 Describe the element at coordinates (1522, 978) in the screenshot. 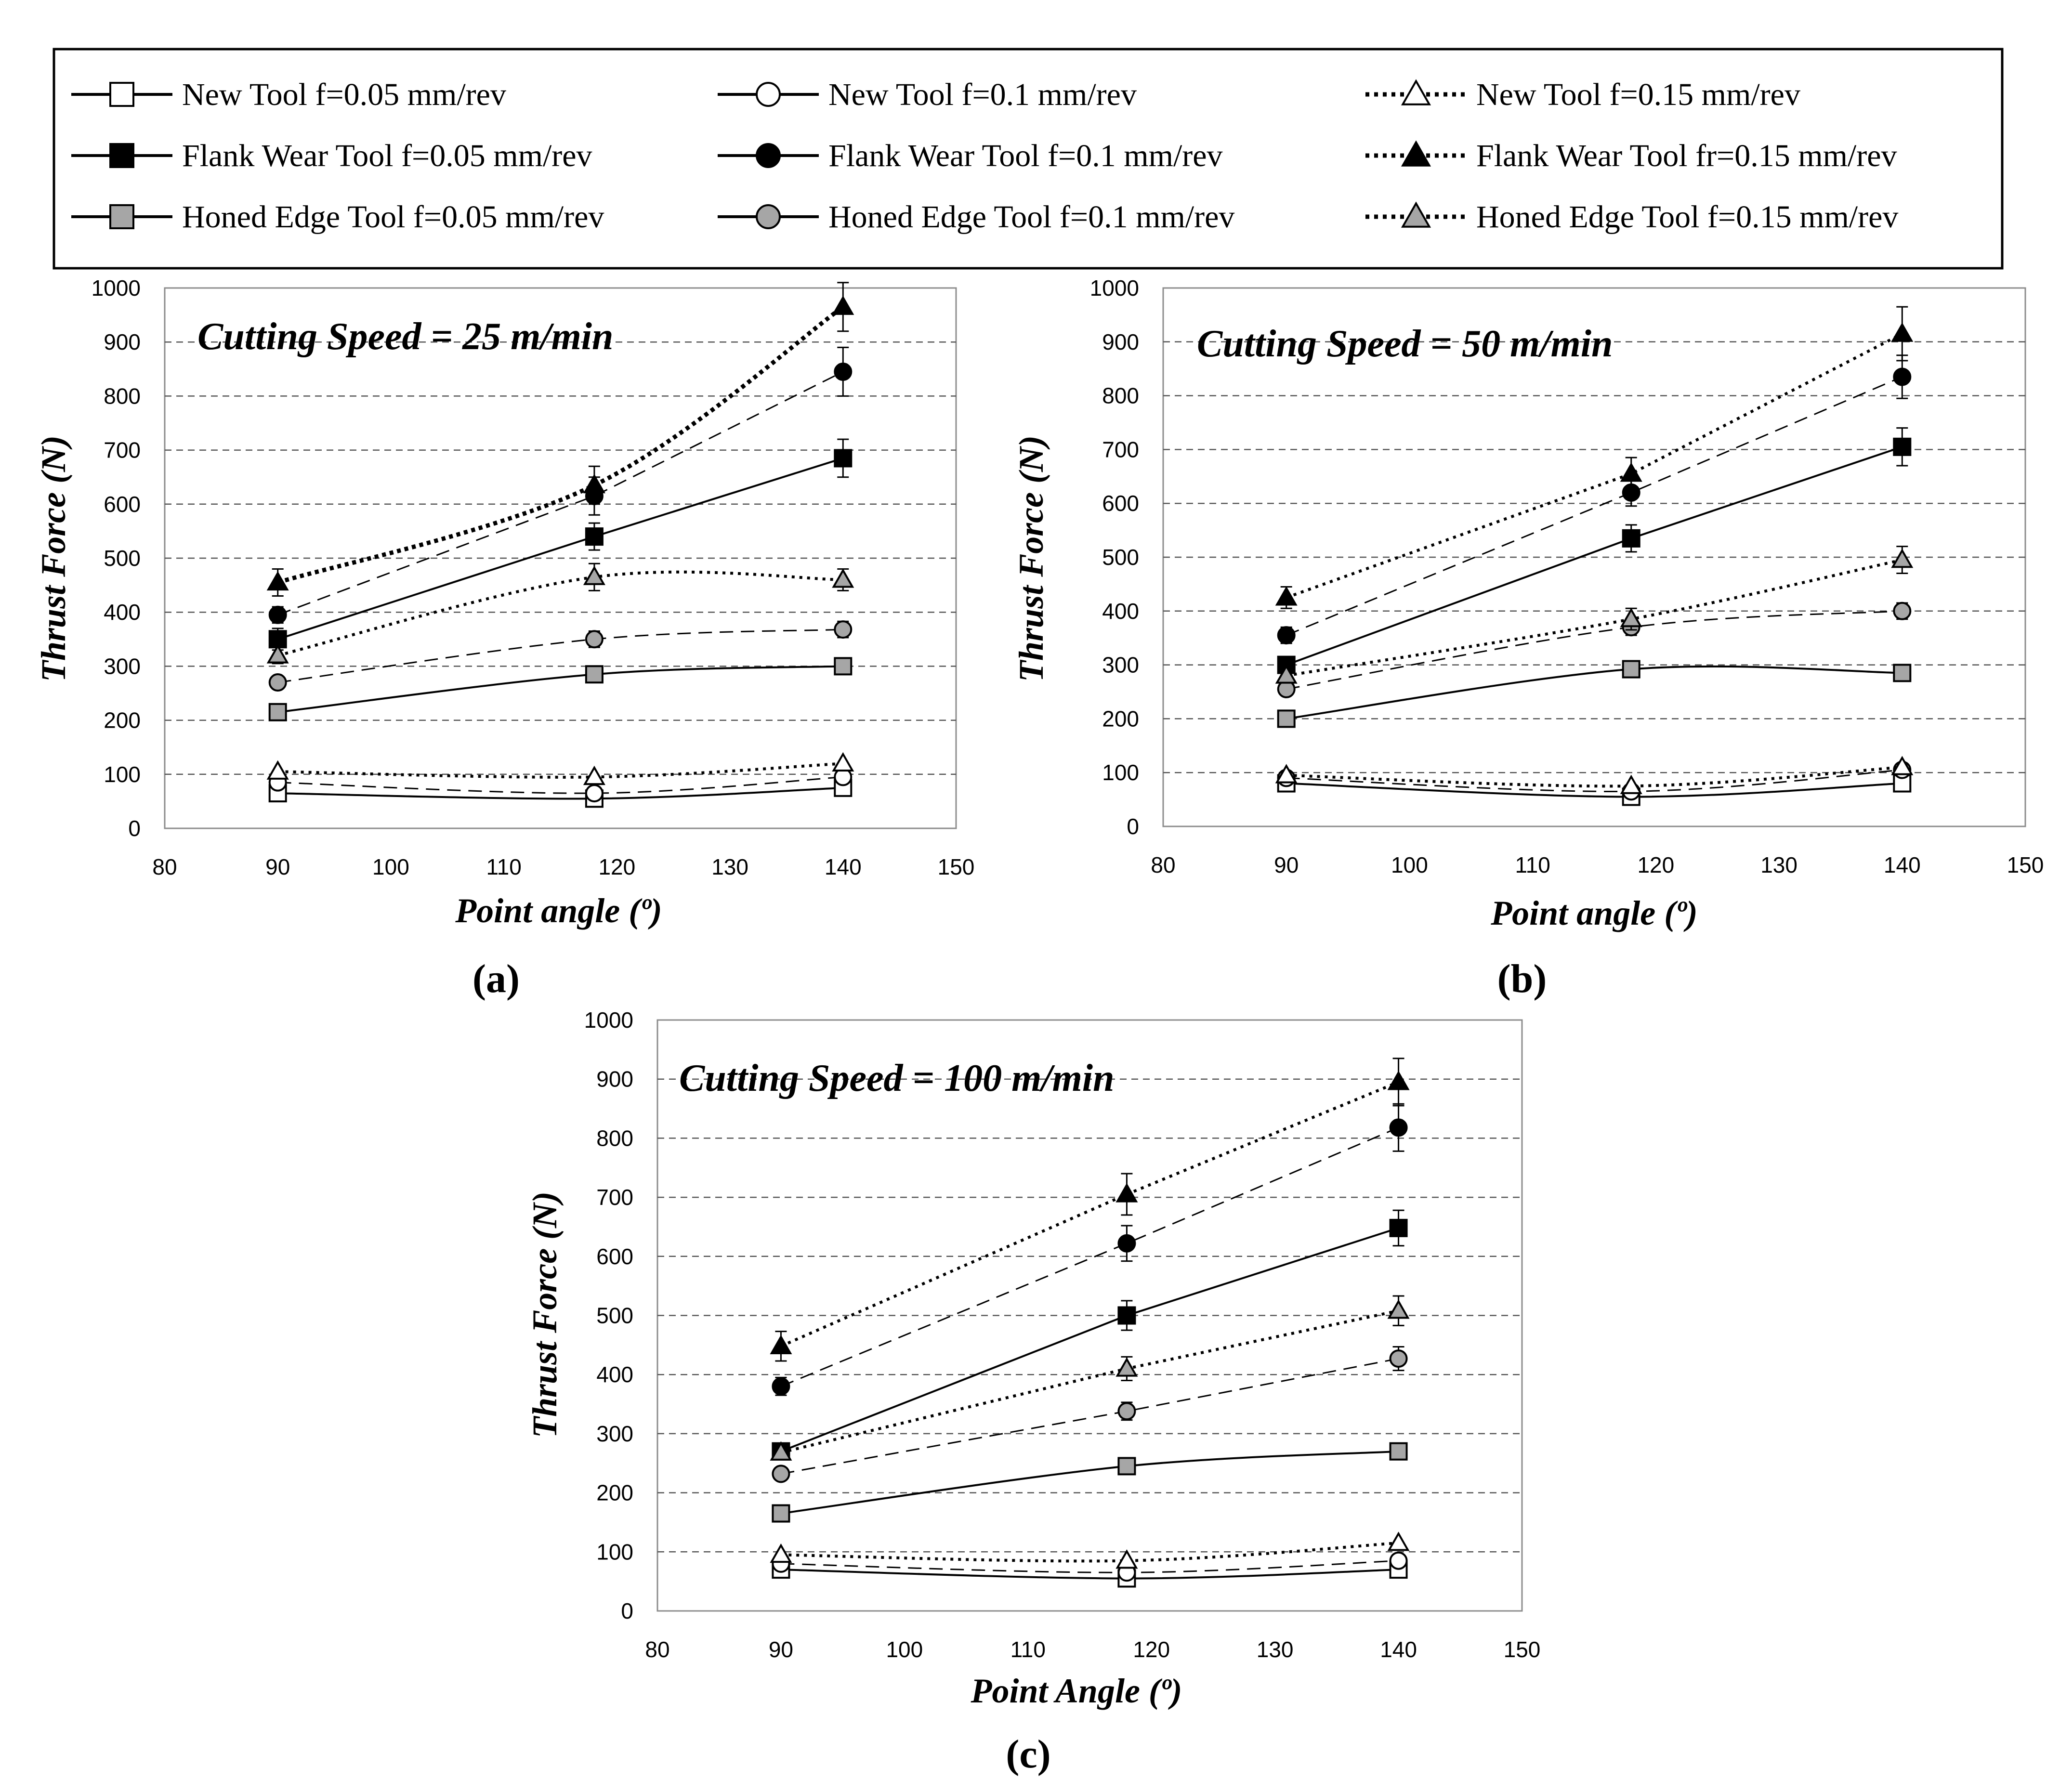

I see `panel-label: (b)` at that location.